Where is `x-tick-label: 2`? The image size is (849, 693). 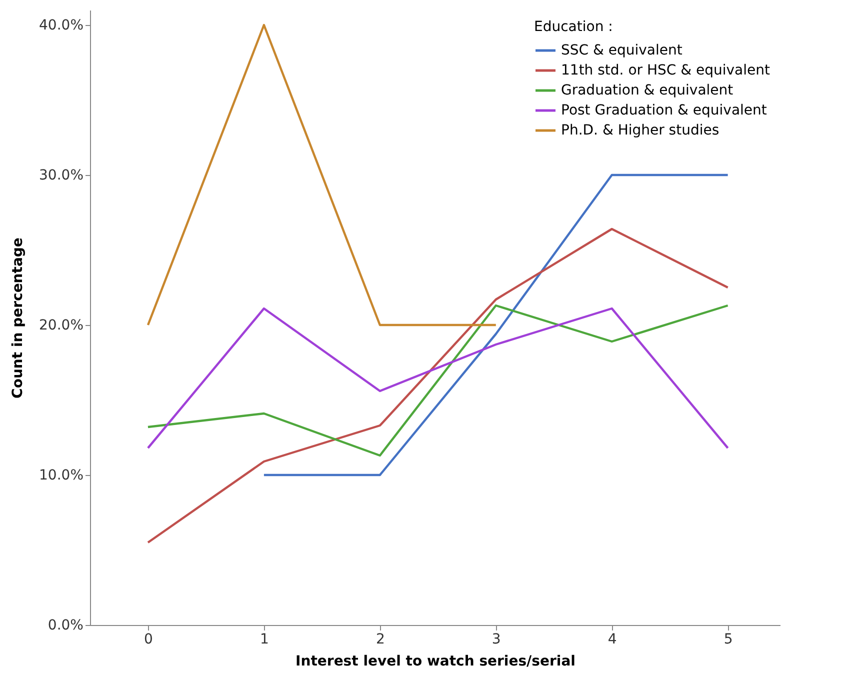 x-tick-label: 2 is located at coordinates (380, 640).